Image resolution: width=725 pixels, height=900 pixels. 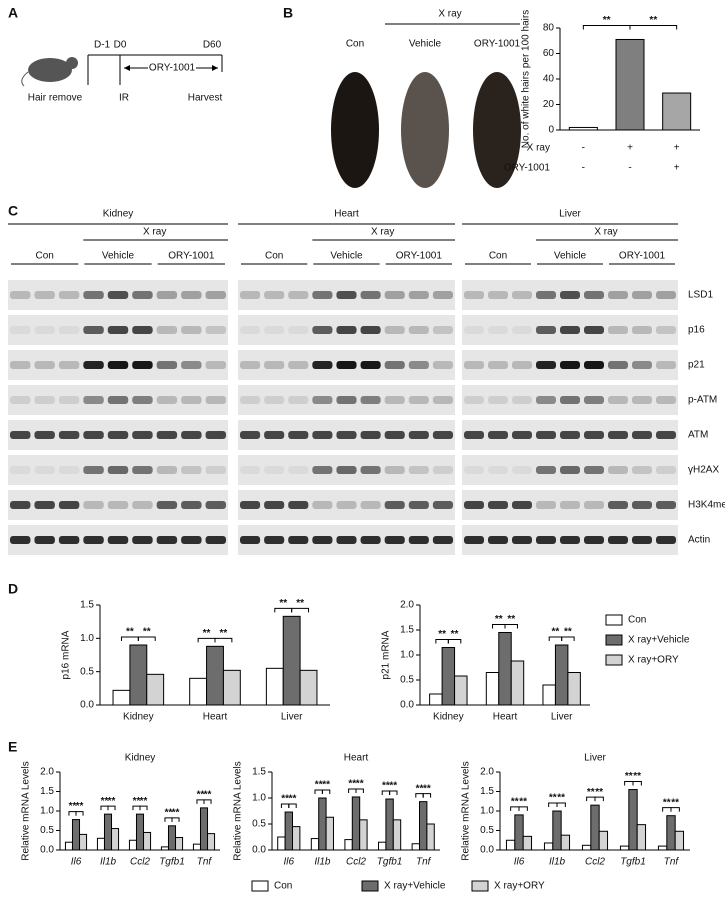 What do you see at coordinates (538, 148) in the screenshot?
I see `condition-label: X ray` at bounding box center [538, 148].